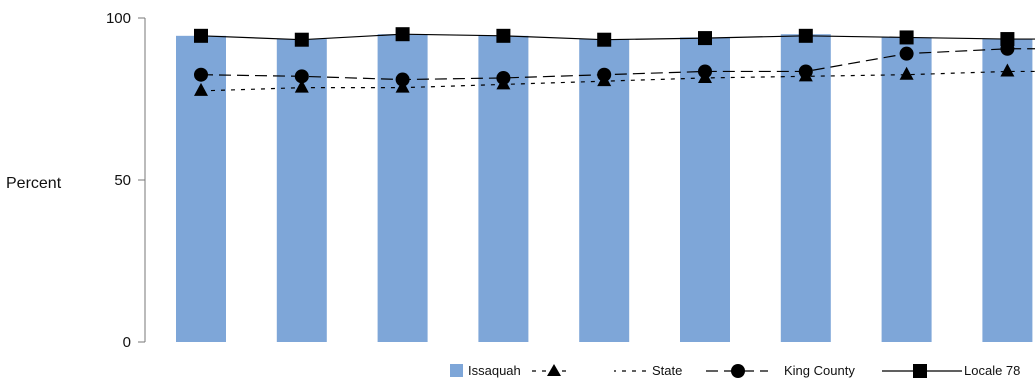 This screenshot has height=385, width=1035. Describe the element at coordinates (456, 370) in the screenshot. I see `legend-swatch-issaquah` at that location.